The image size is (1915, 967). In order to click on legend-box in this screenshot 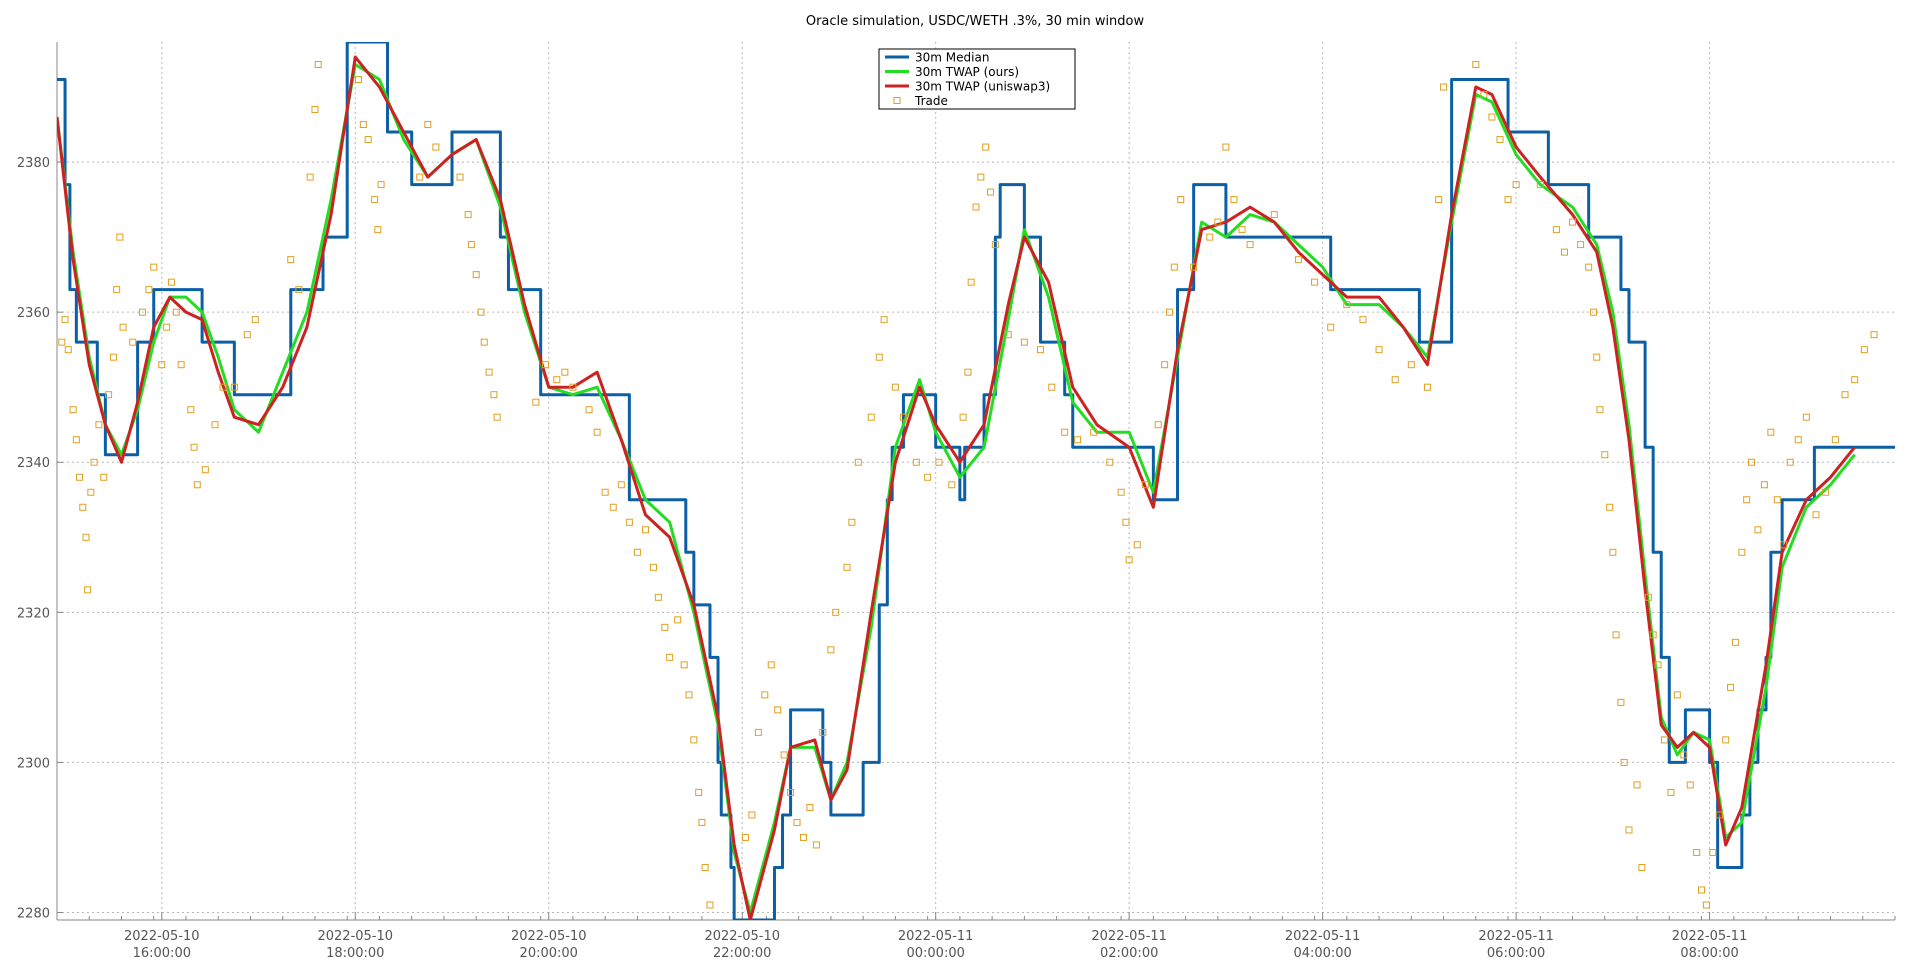, I will do `click(977, 79)`.